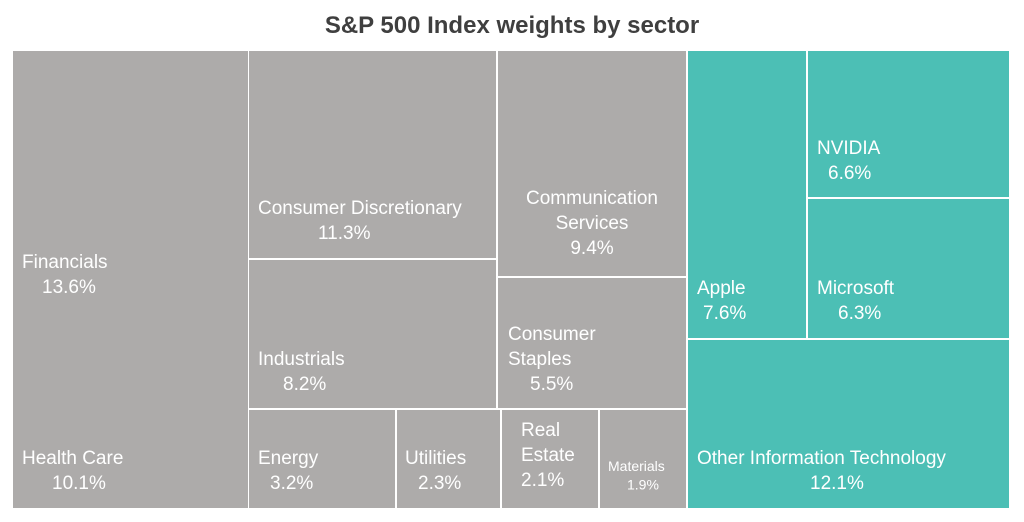  What do you see at coordinates (592, 223) in the screenshot?
I see `label-communication-services: Services` at bounding box center [592, 223].